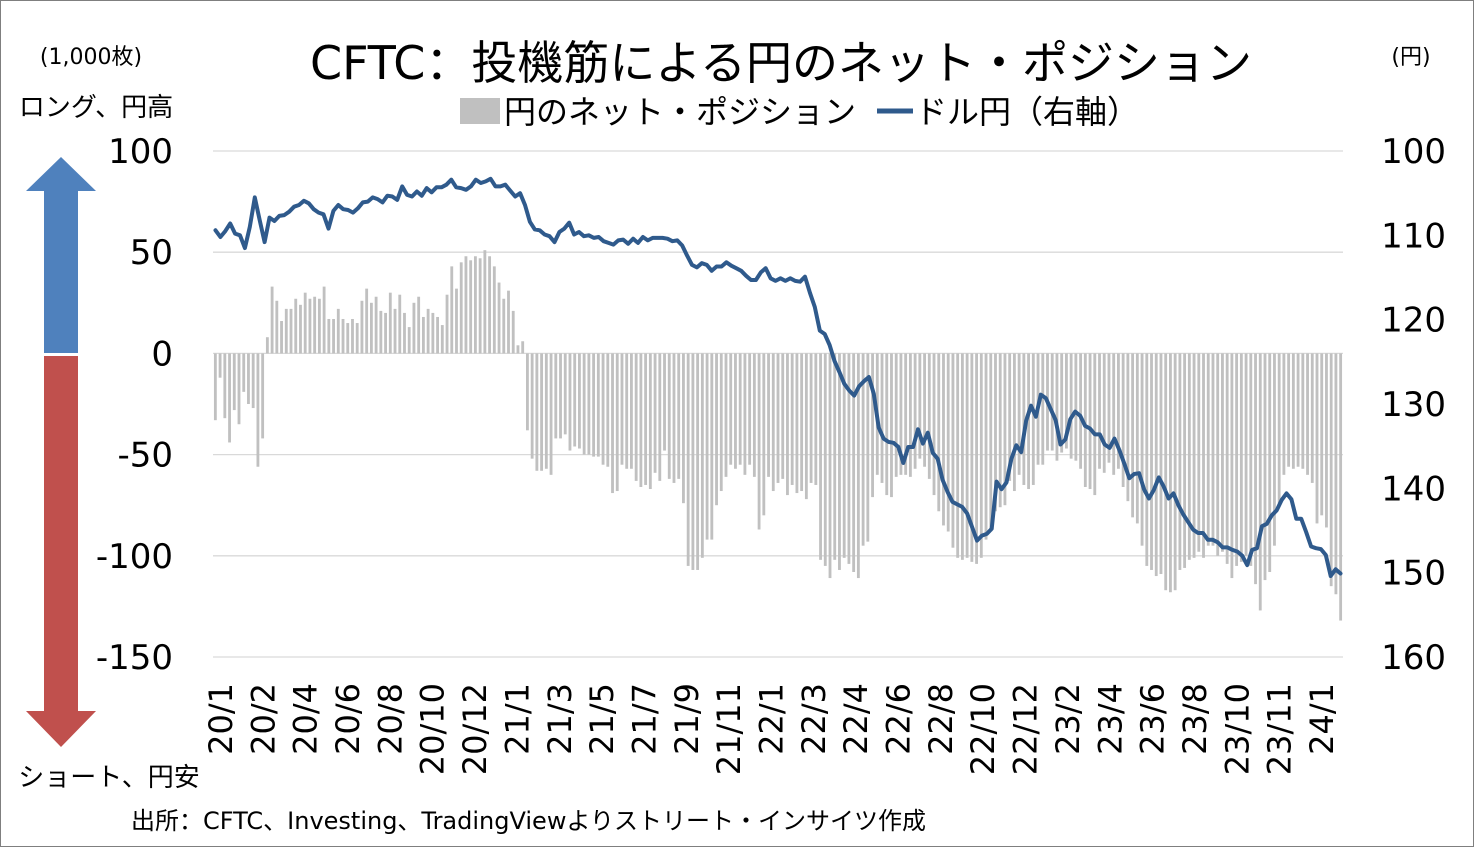 This screenshot has height=848, width=1474. What do you see at coordinates (134, 405) in the screenshot?
I see `left-axis: 100 50 0 -50 -100 -150` at bounding box center [134, 405].